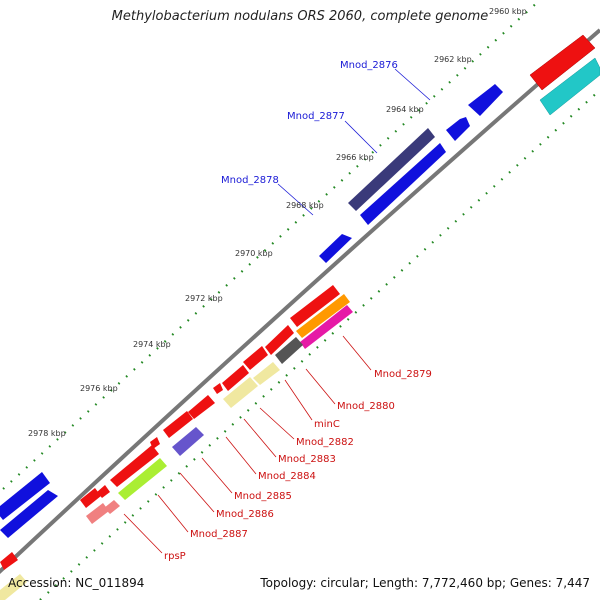 This screenshot has height=600, width=600. What do you see at coordinates (564, 75) in the screenshot?
I see `gene-block-top-right` at bounding box center [564, 75].